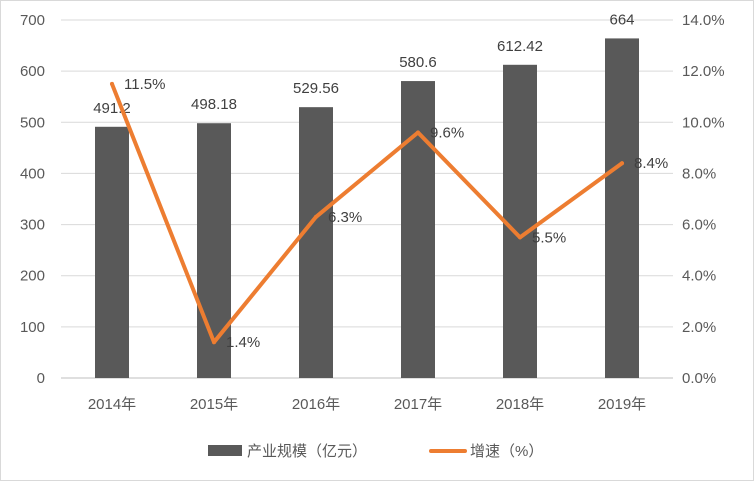  I want to click on x-tick-label: 2018年, so click(520, 404).